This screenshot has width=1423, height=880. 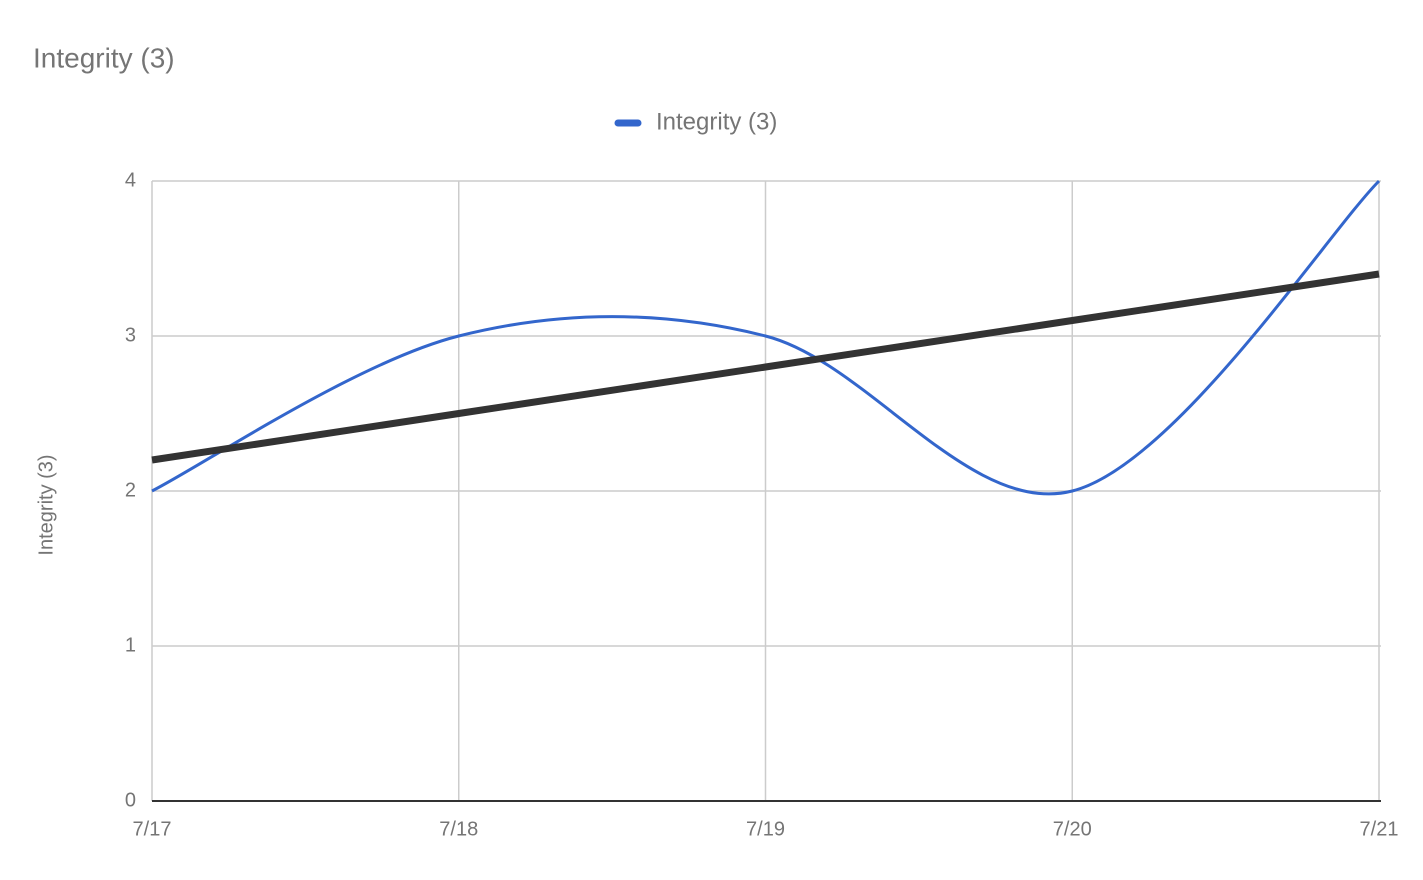 What do you see at coordinates (130, 180) in the screenshot?
I see `y-tick-label: 4` at bounding box center [130, 180].